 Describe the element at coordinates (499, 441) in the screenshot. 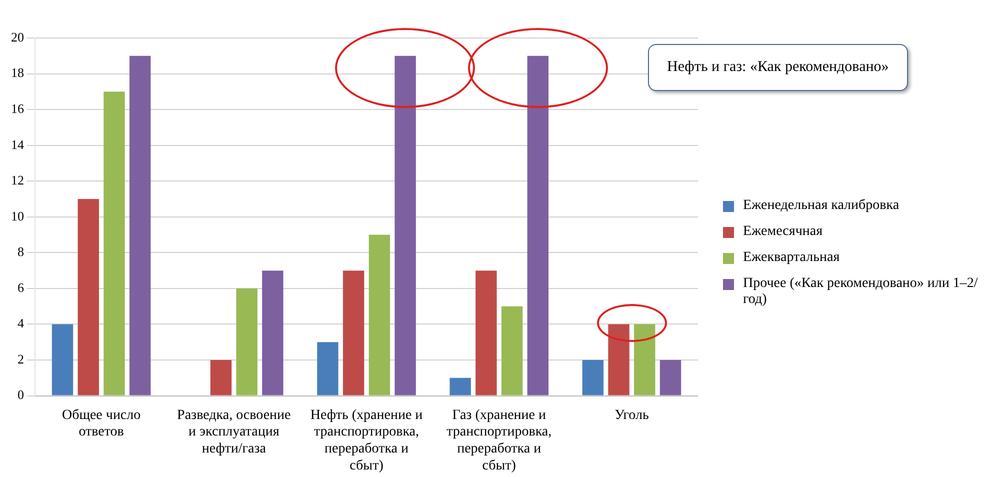

I see `x-tick-label: Газ (хранение и транспортировка, переработка и сбыт)` at that location.